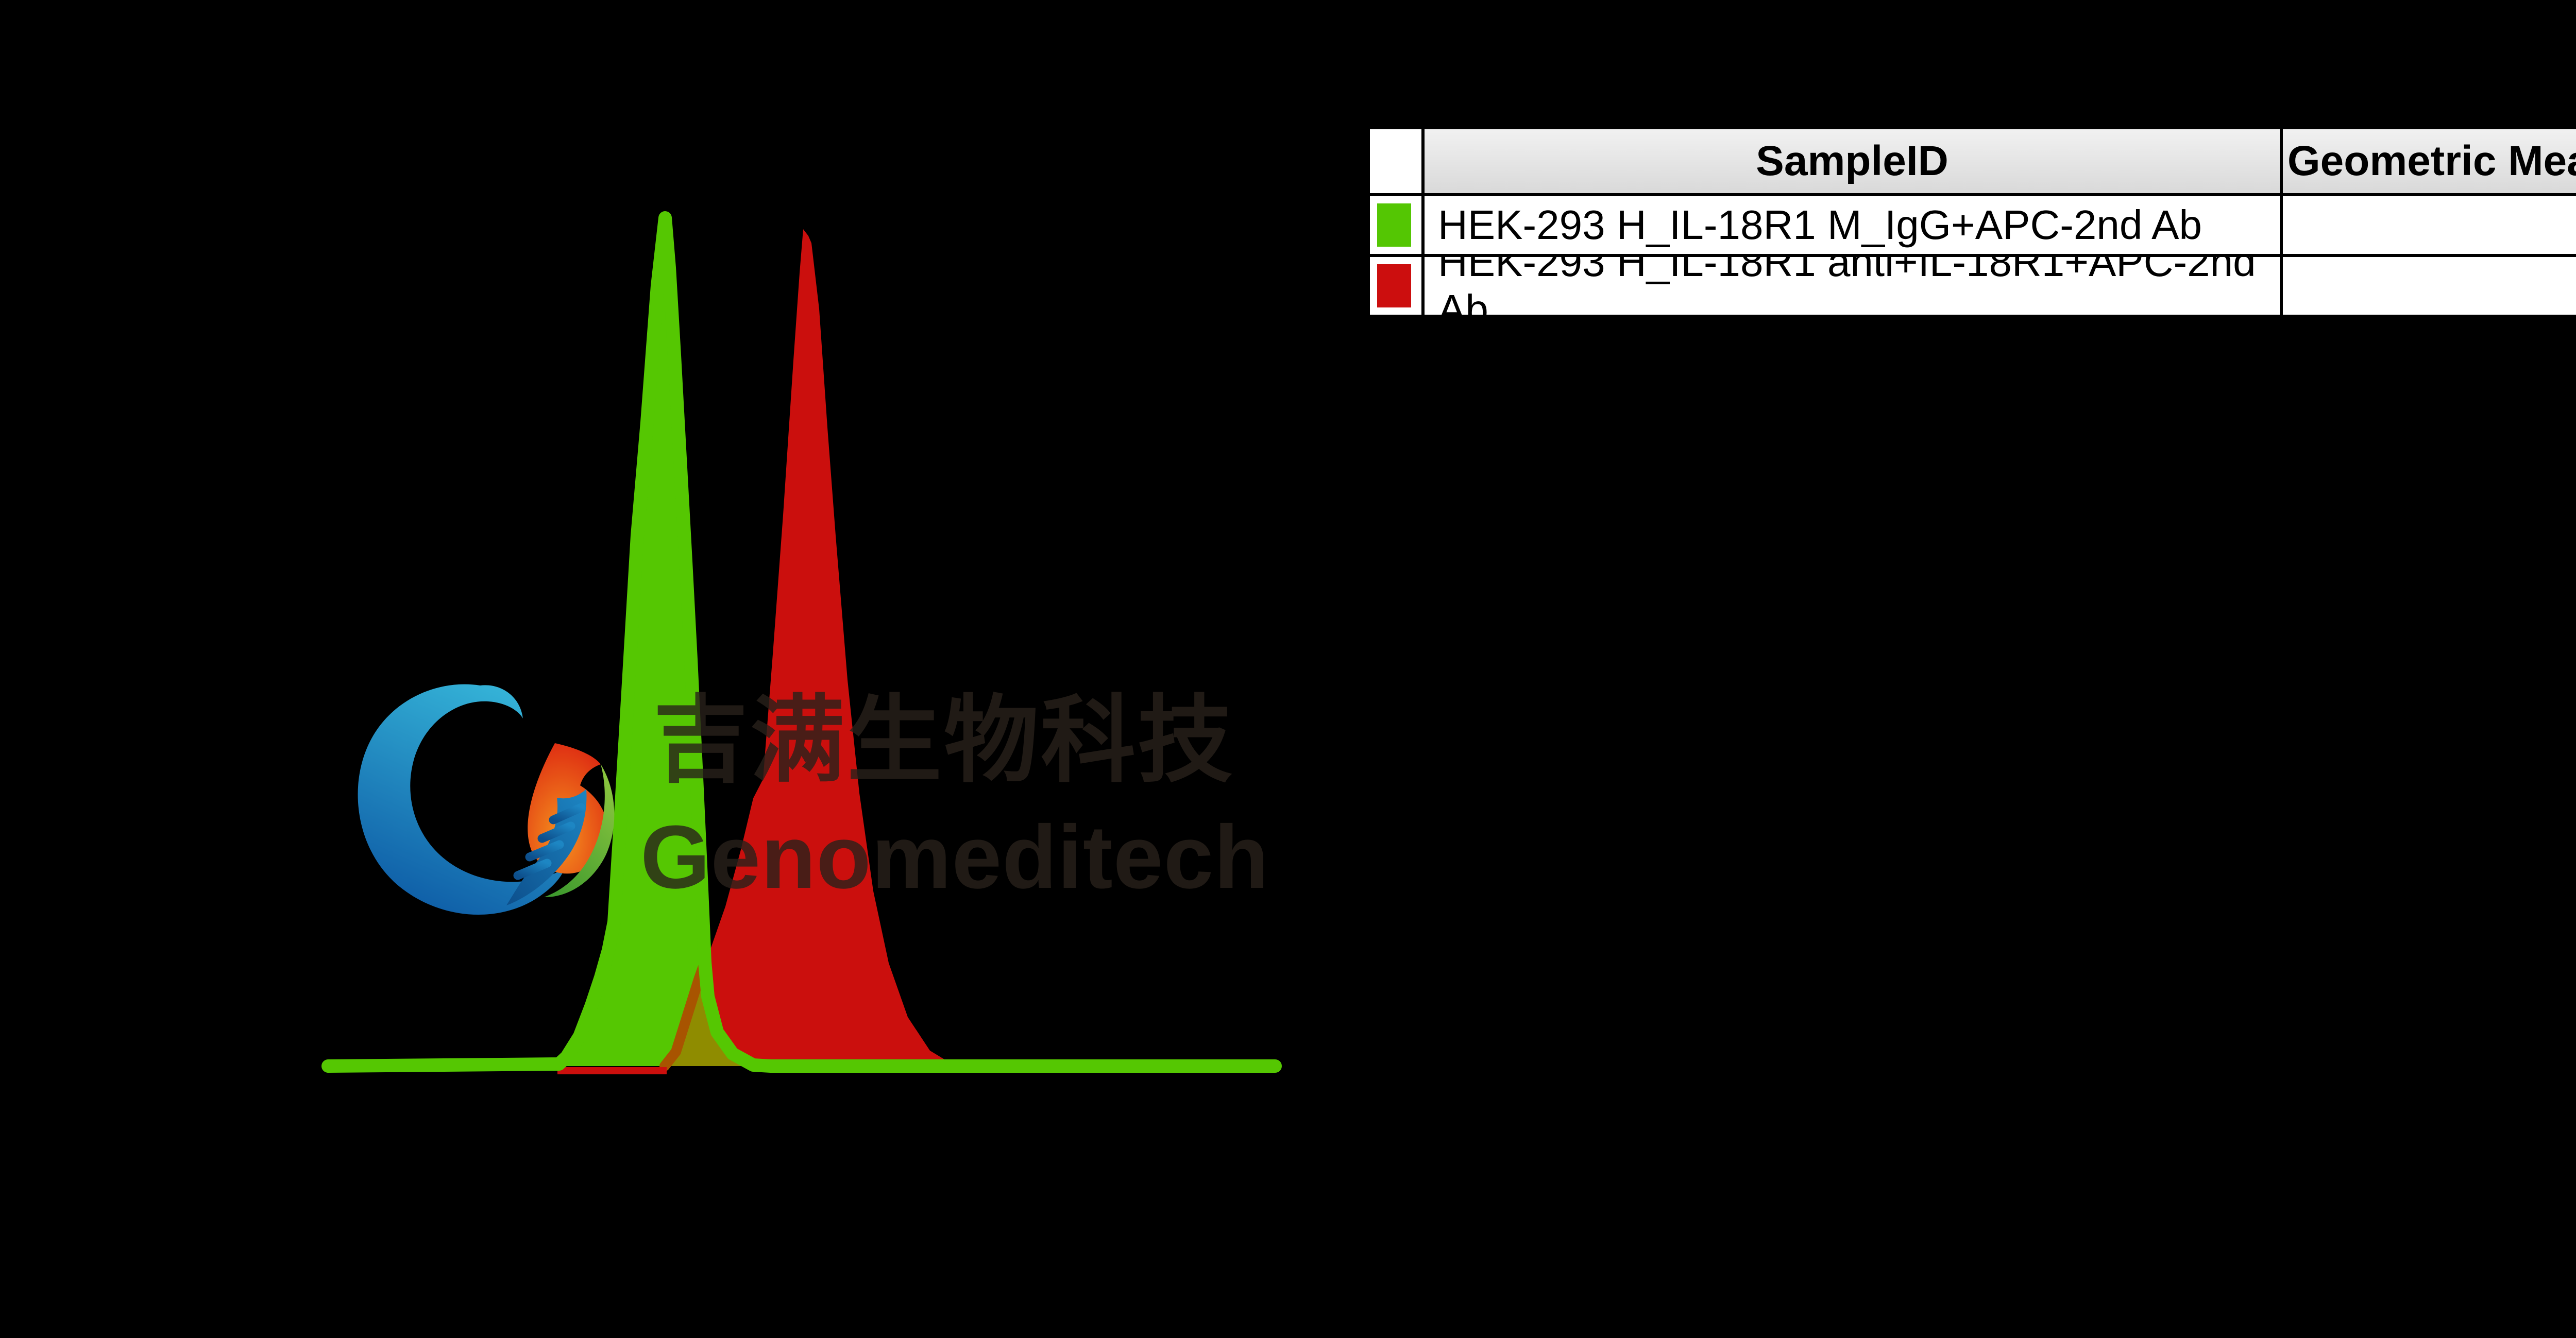  I want to click on green-series-swatch, so click(1394, 225).